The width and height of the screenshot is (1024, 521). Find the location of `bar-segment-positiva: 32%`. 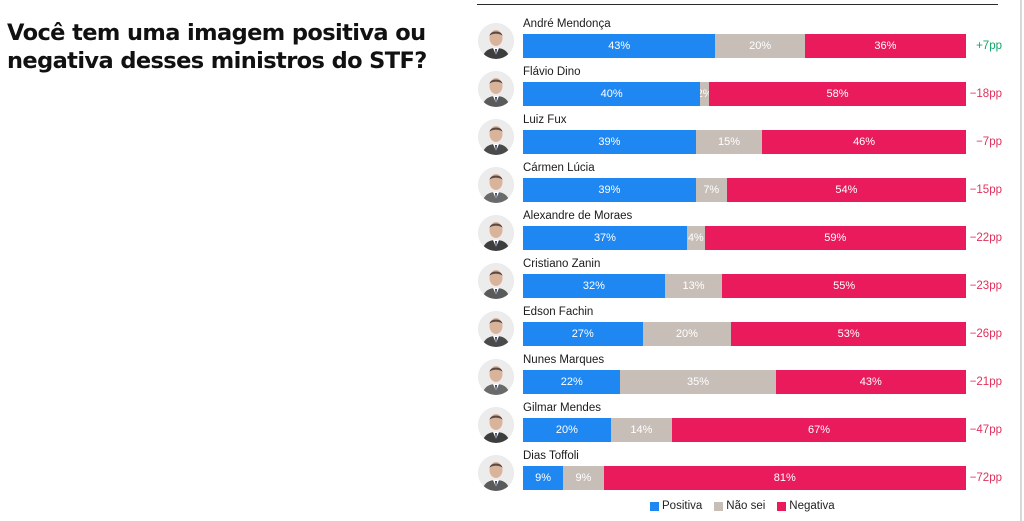

bar-segment-positiva: 32% is located at coordinates (594, 286).